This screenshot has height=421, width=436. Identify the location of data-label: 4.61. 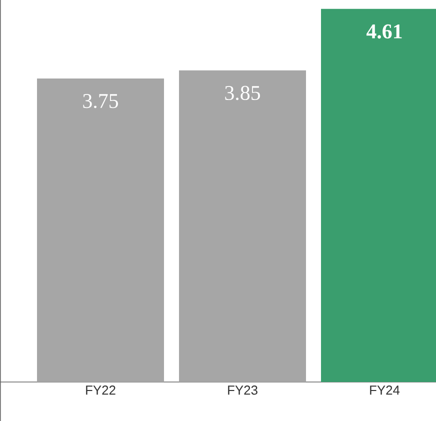
(384, 31).